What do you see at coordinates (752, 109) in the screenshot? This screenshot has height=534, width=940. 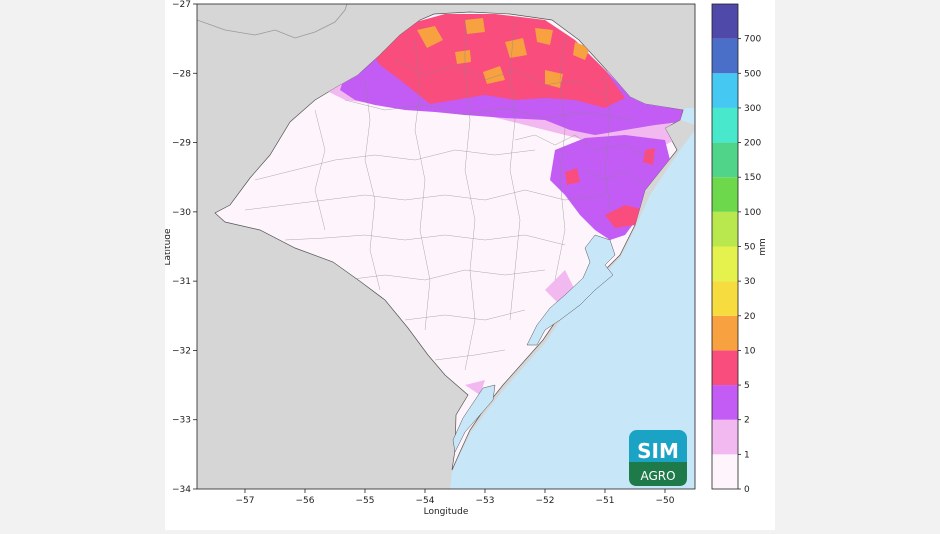 I see `colorbar-label: 300` at bounding box center [752, 109].